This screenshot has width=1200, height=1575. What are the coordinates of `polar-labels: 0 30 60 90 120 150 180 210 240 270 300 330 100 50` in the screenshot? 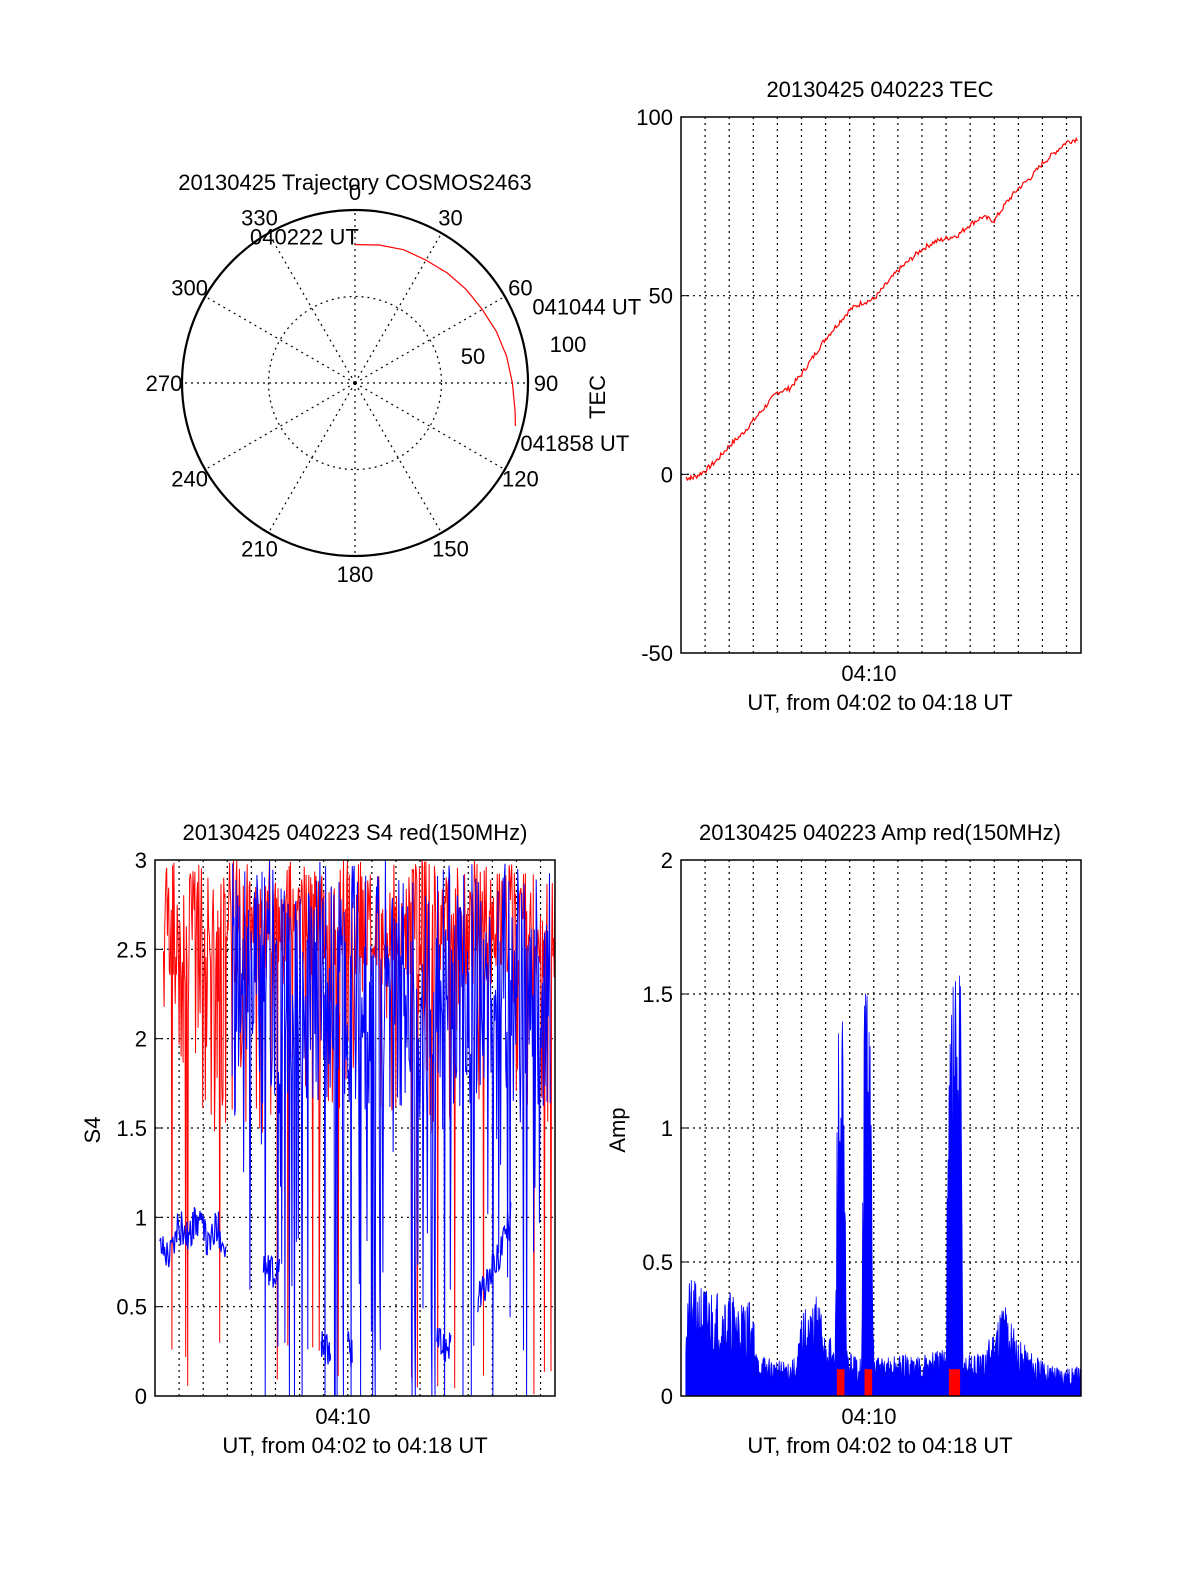 It's located at (366, 383).